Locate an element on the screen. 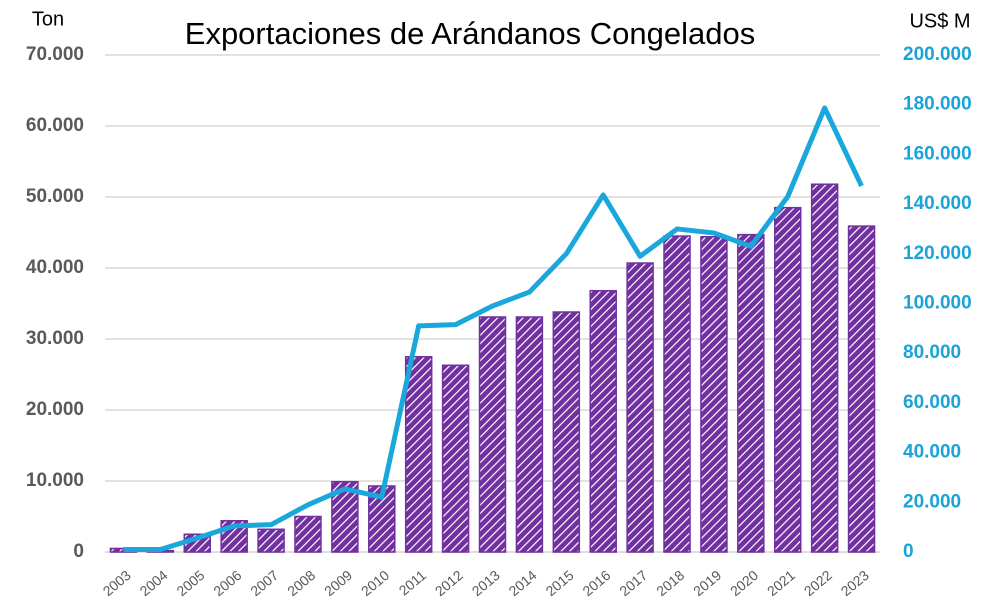 Image resolution: width=989 pixels, height=615 pixels. y-tick-label: 30.000 is located at coordinates (55, 338).